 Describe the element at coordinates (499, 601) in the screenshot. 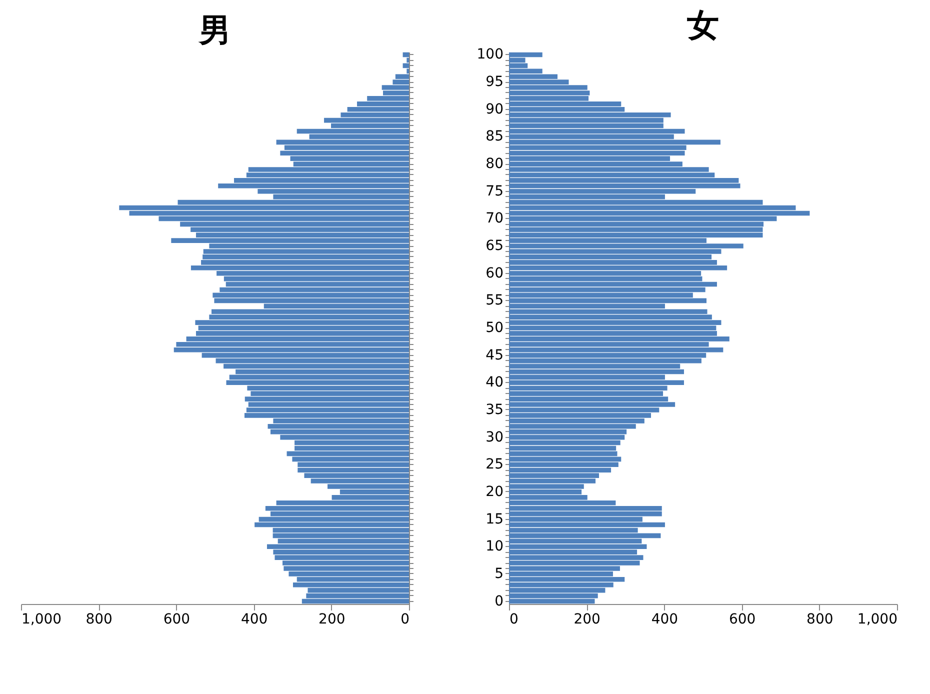

I see `y-tick-label: 0` at that location.